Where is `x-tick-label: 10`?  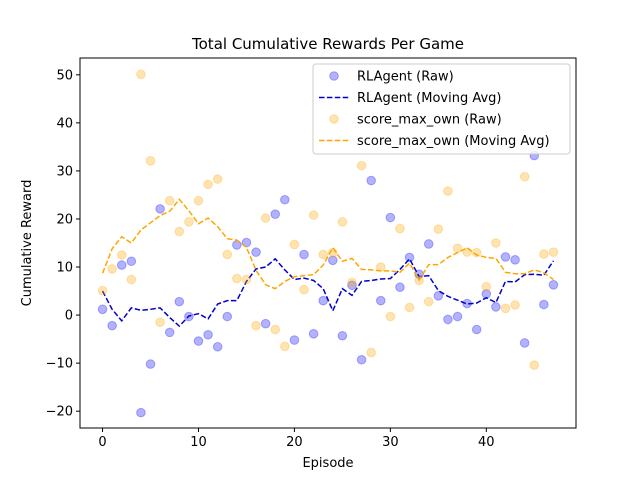
x-tick-label: 10 is located at coordinates (198, 442).